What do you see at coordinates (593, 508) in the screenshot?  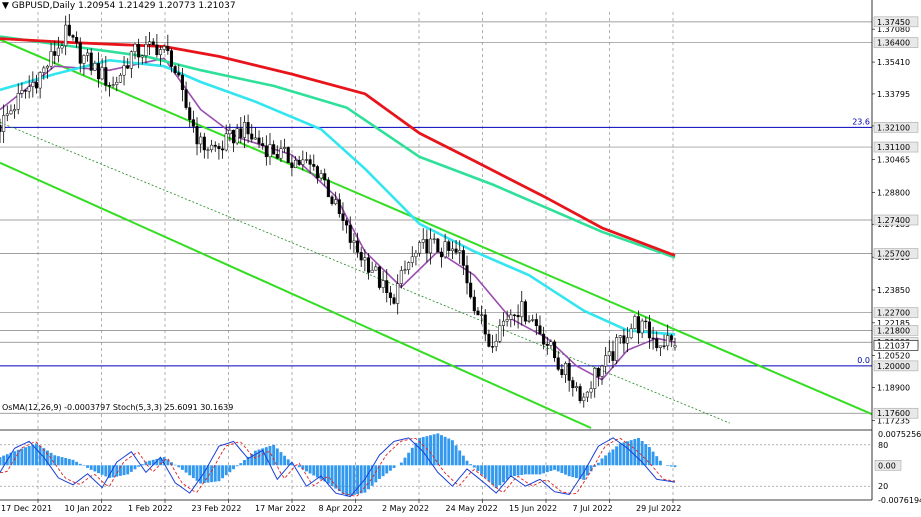 I see `date-tick-label: 7 Jul 2022` at bounding box center [593, 508].